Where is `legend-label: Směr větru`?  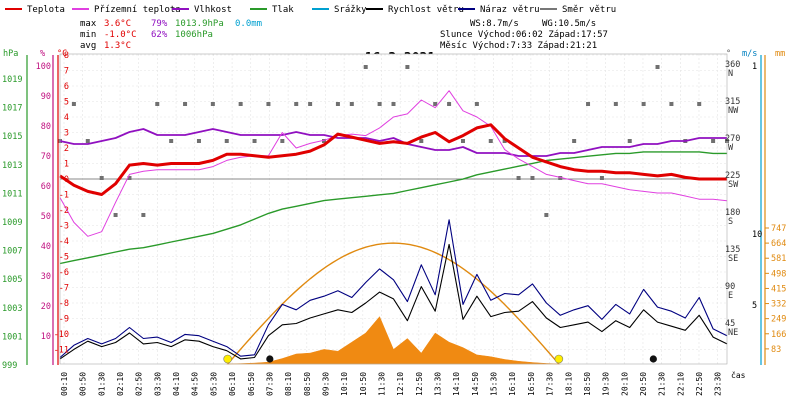
legend-label: Směr větru is located at coordinates (589, 10).